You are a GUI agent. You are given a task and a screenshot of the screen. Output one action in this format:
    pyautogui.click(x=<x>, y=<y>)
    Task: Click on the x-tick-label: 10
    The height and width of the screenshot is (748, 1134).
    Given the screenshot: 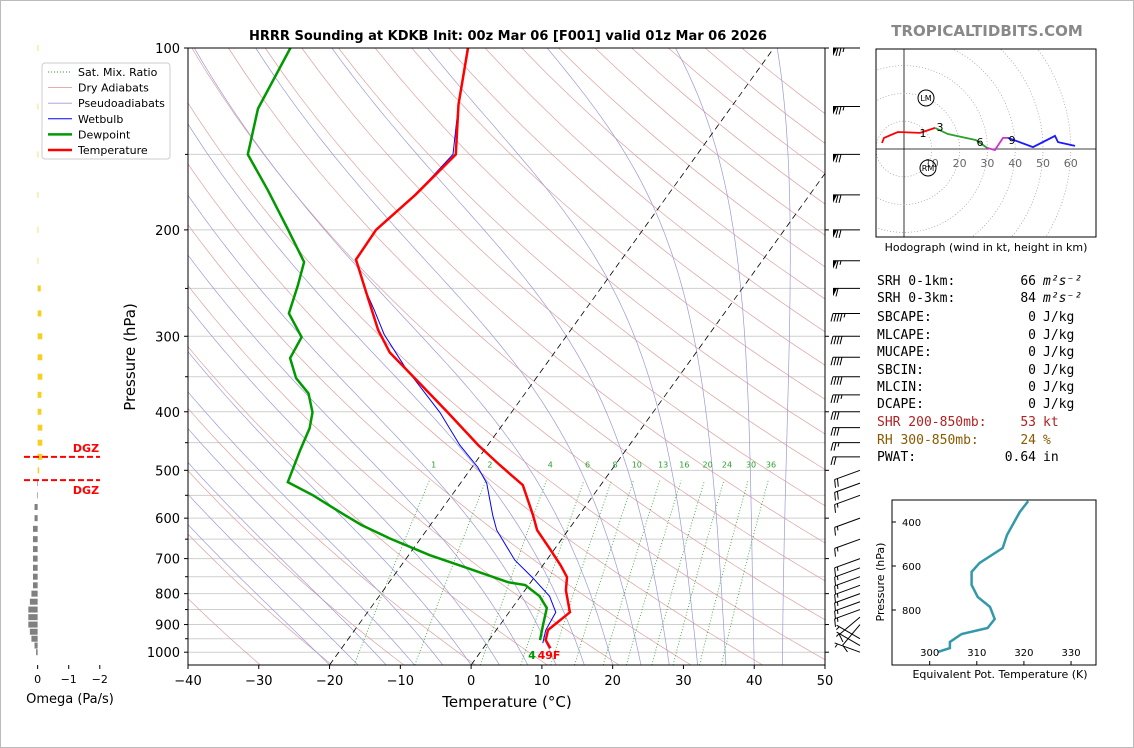 What is the action you would take?
    pyautogui.click(x=542, y=681)
    